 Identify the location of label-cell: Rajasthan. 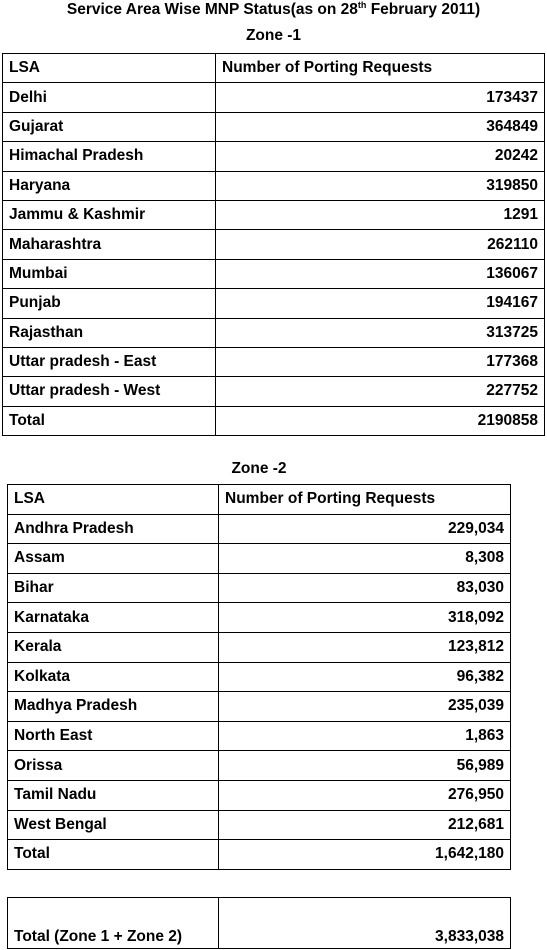
(109, 332).